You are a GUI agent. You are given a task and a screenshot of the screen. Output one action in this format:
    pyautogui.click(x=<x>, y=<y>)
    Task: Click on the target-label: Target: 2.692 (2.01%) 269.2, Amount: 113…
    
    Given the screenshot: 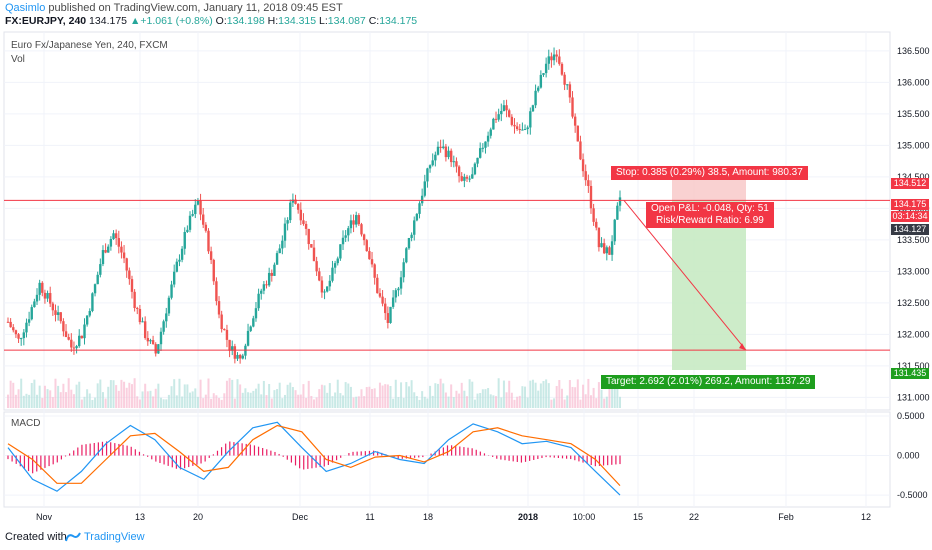 What is the action you would take?
    pyautogui.click(x=708, y=382)
    